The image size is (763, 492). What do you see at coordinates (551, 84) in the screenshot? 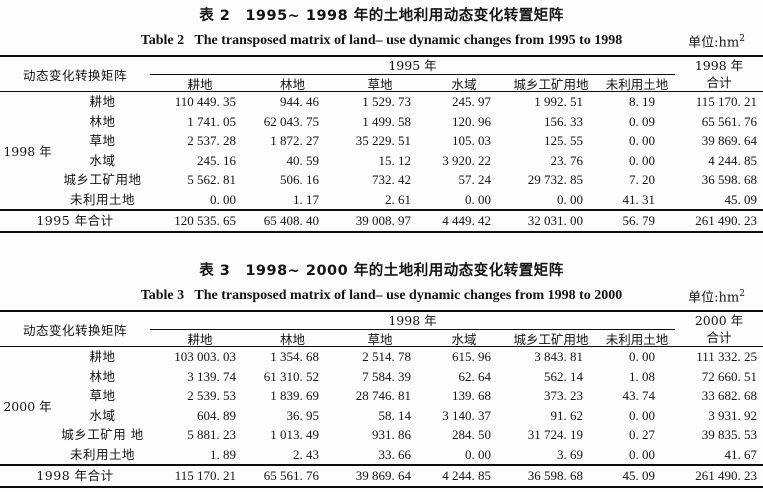
I see `col-header-5: 城乡工矿用地` at bounding box center [551, 84].